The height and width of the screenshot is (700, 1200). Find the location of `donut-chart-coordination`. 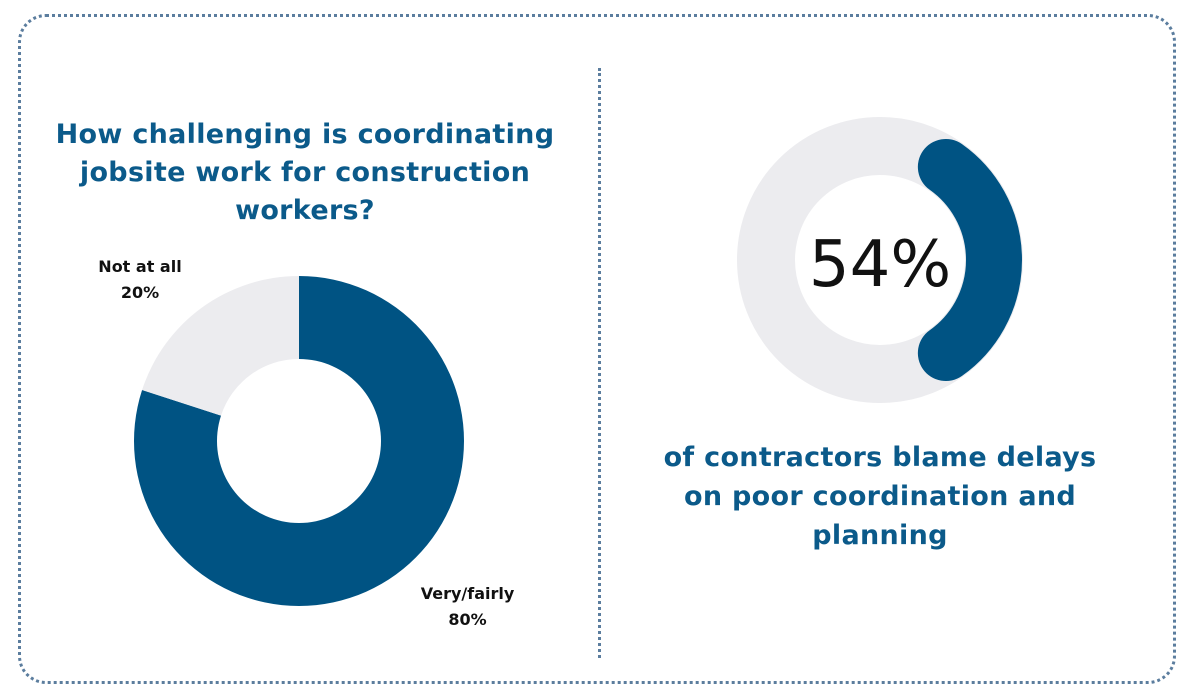

donut-chart-coordination is located at coordinates (298, 441).